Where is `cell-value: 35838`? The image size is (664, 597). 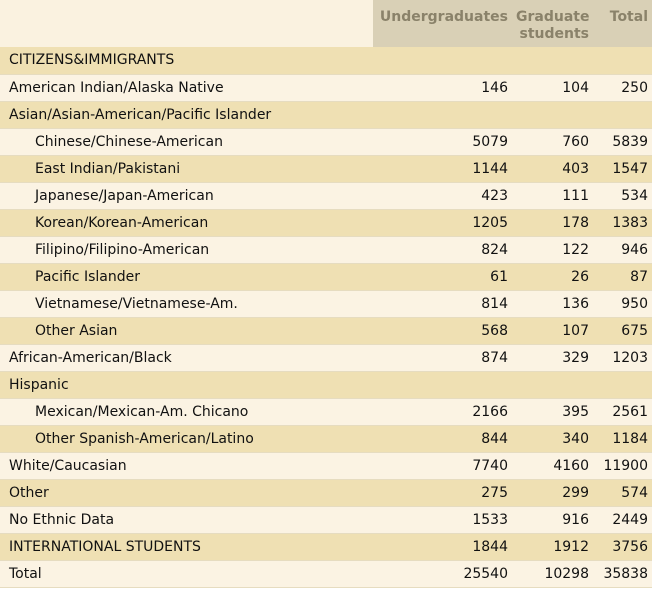
cell-value: 35838 is located at coordinates (622, 574).